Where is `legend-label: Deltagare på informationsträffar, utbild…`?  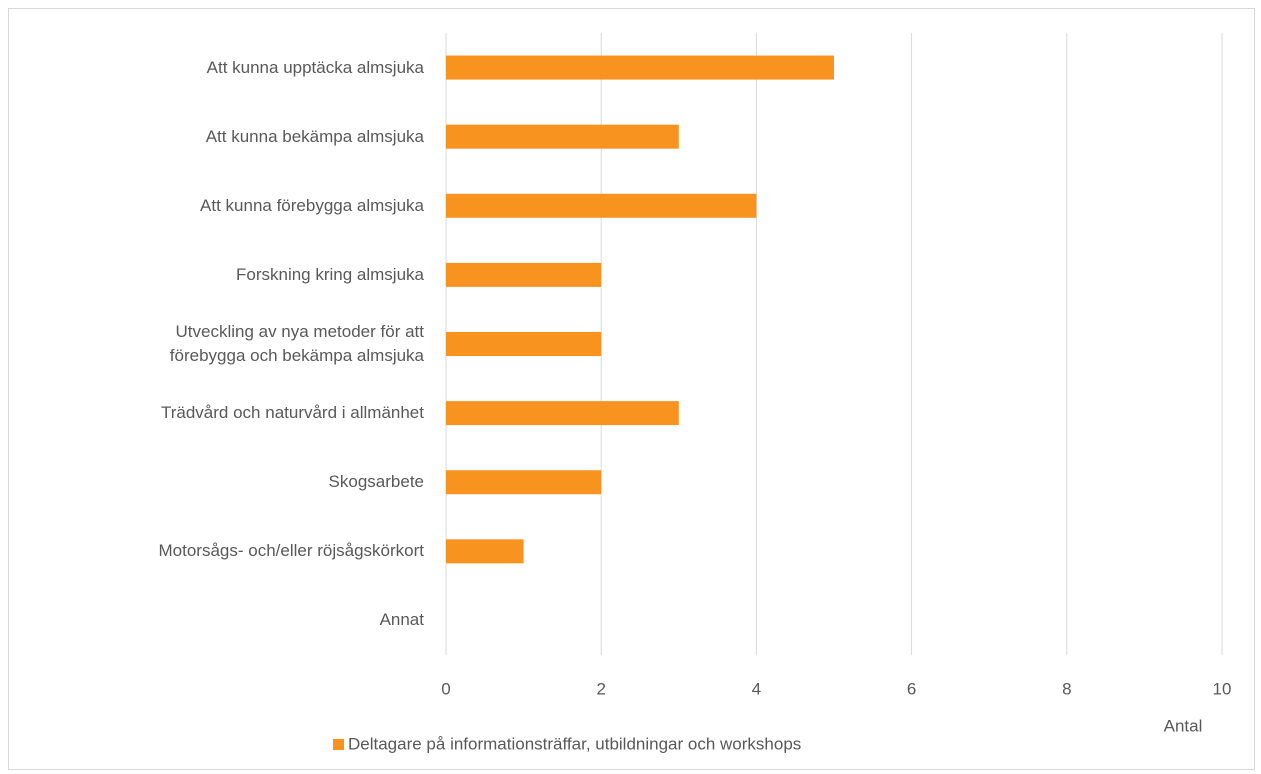
legend-label: Deltagare på informationsträffar, utbild… is located at coordinates (574, 743).